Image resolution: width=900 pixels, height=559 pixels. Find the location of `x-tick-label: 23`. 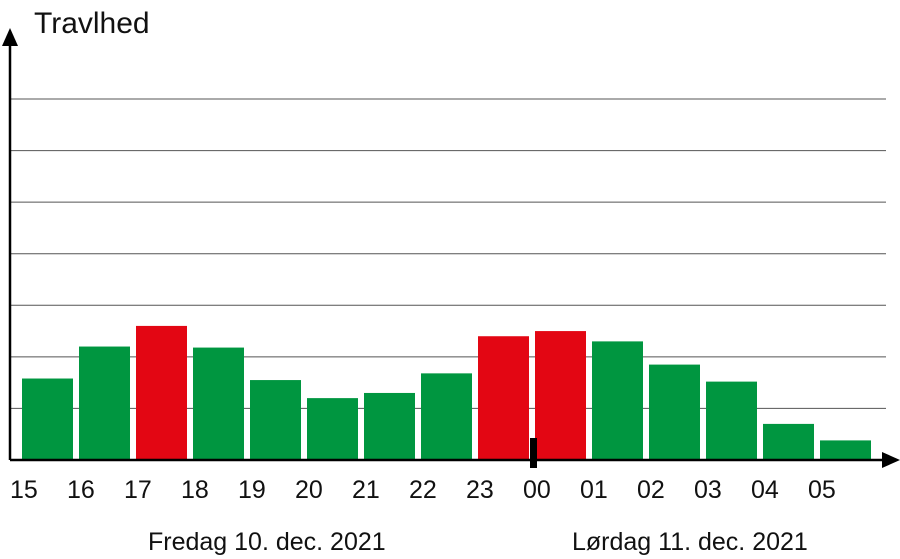

x-tick-label: 23 is located at coordinates (480, 490).